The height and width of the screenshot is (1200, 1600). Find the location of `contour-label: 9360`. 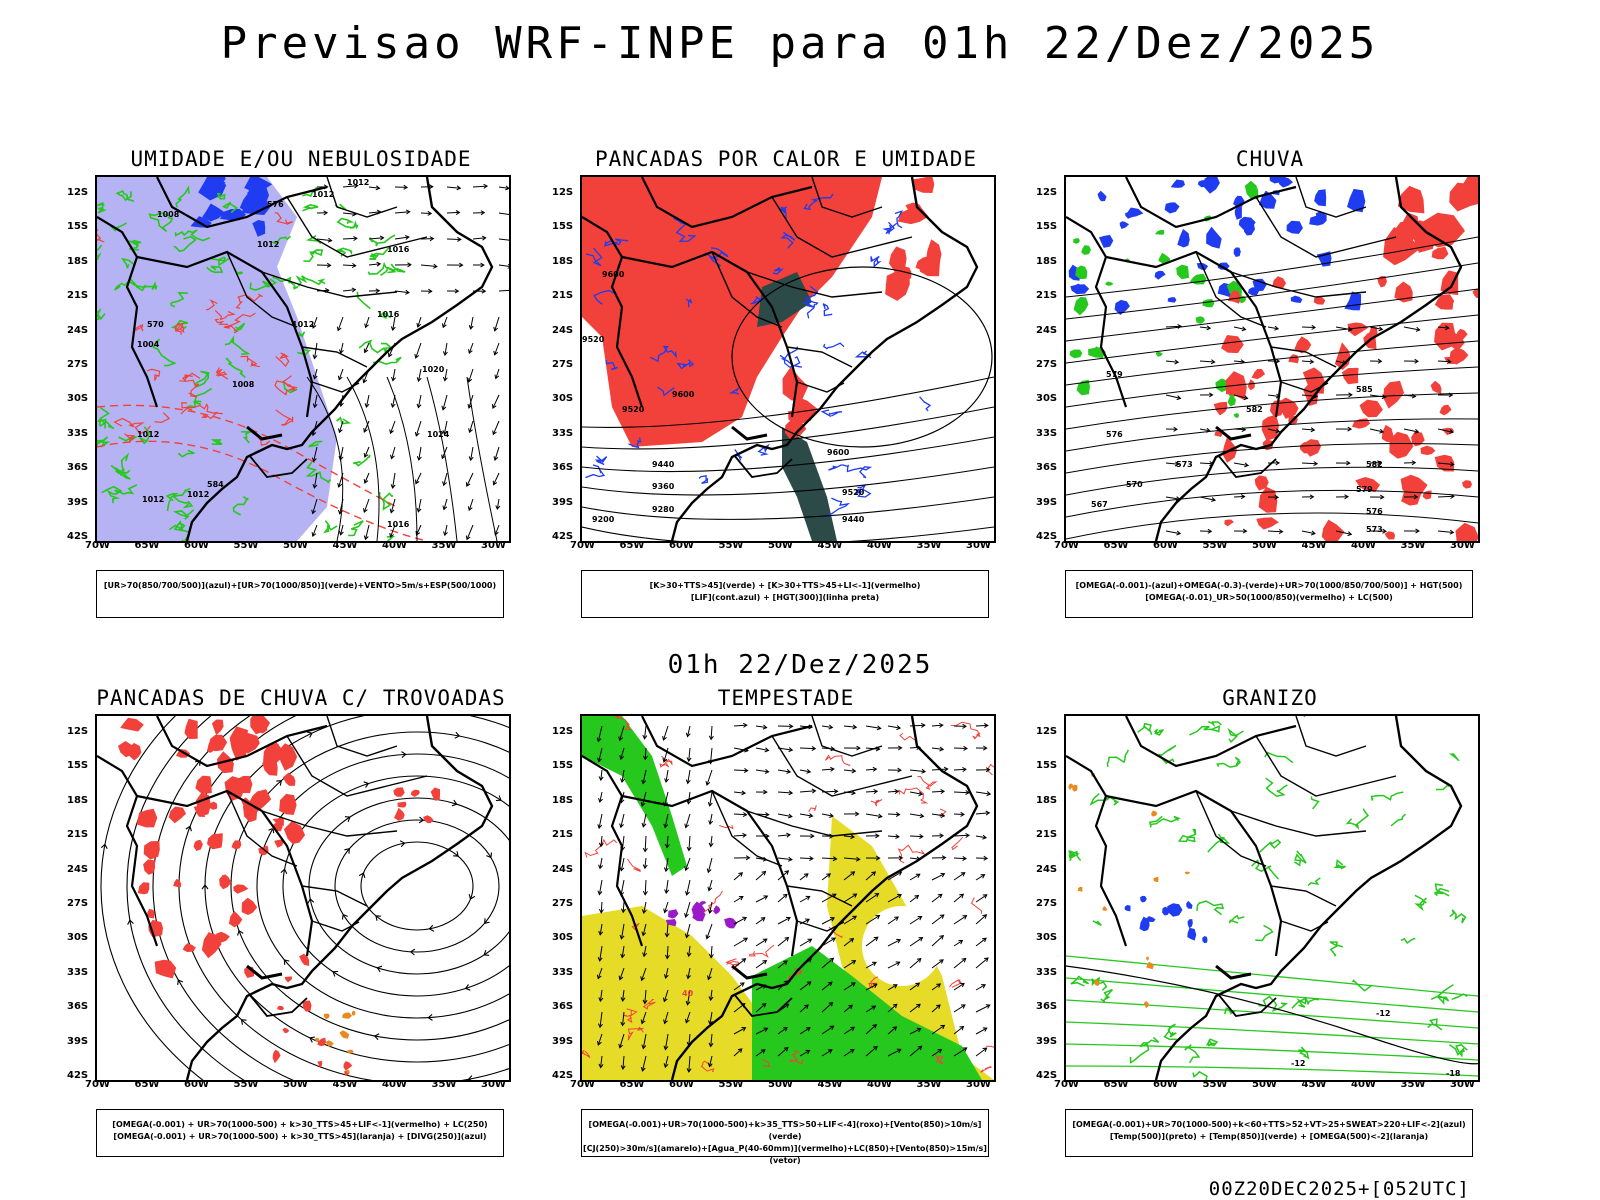

contour-label: 9360 is located at coordinates (663, 486).